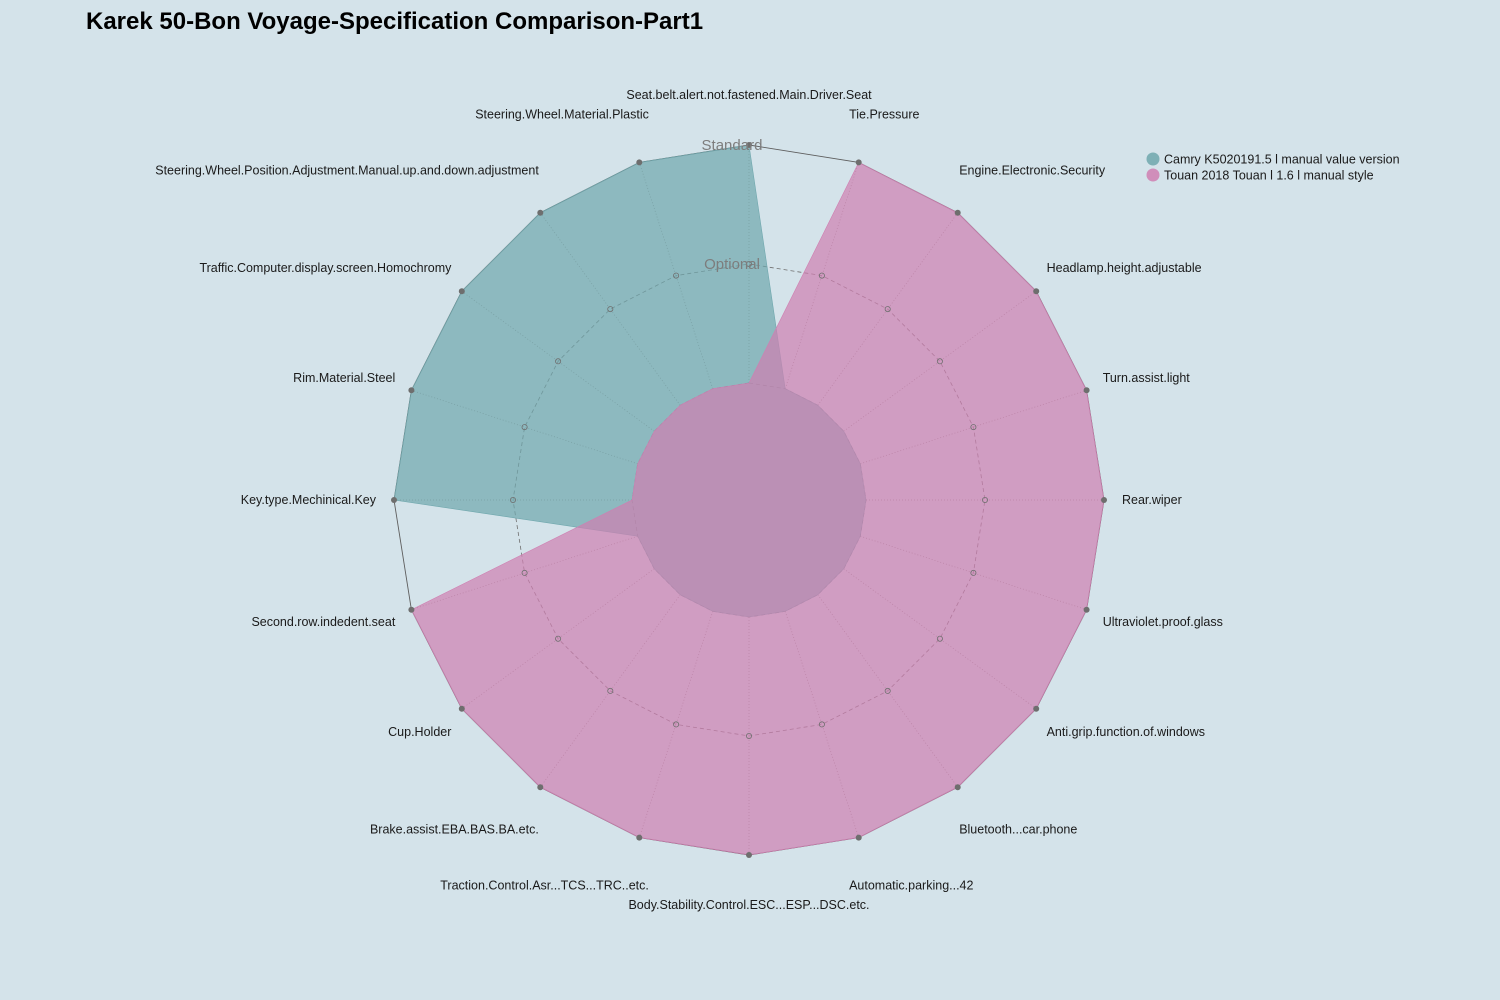 The height and width of the screenshot is (1000, 1500). Describe the element at coordinates (323, 622) in the screenshot. I see `axis-label: Second.row.indedent.seat` at that location.